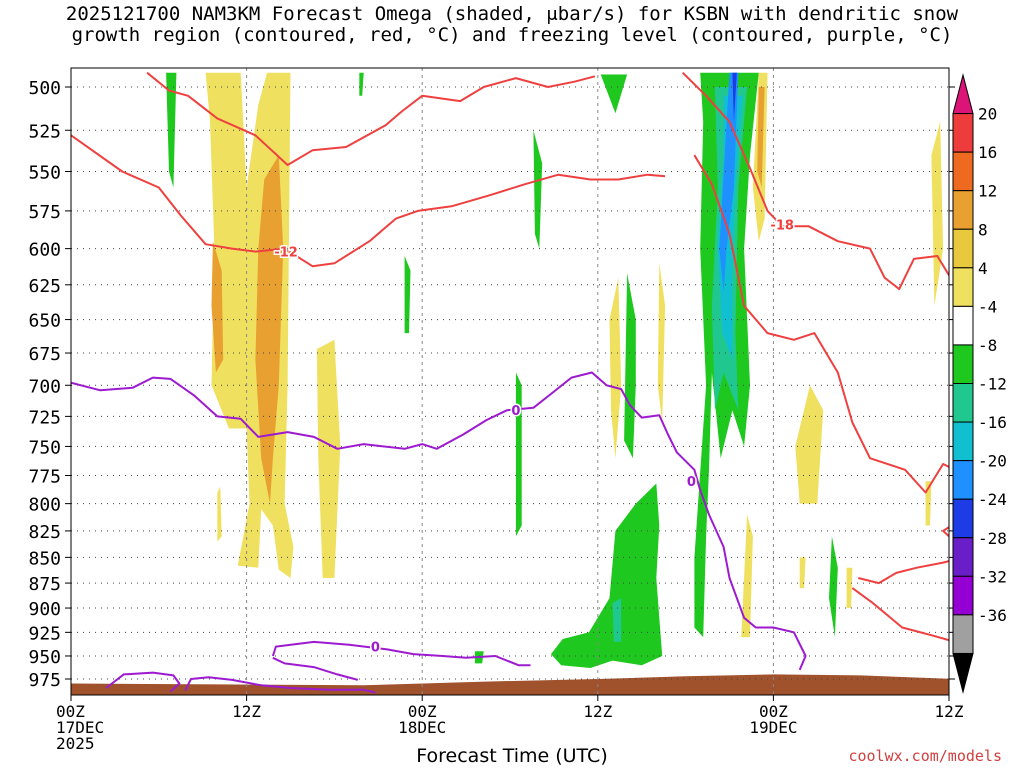 Image resolution: width=1024 pixels, height=768 pixels. Describe the element at coordinates (44, 633) in the screenshot. I see `y-tick-label-925: 925` at that location.